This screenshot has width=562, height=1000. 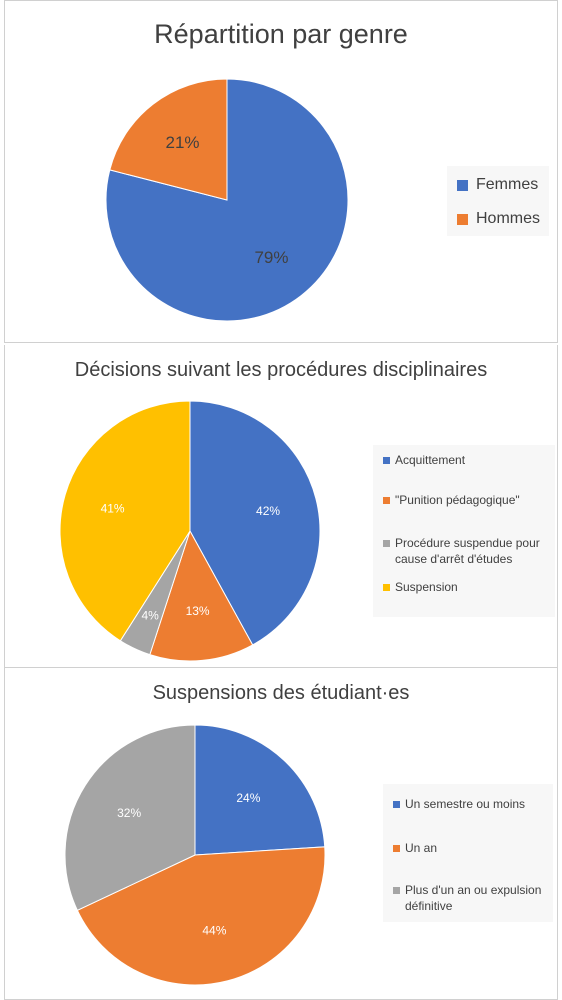 I want to click on legend-item: Hommes, so click(x=500, y=219).